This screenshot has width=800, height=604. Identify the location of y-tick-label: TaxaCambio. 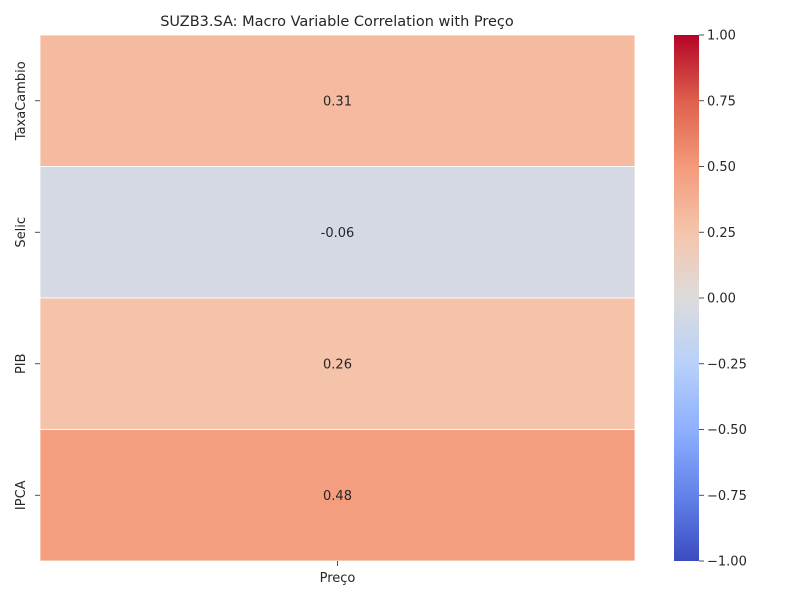
(21, 101).